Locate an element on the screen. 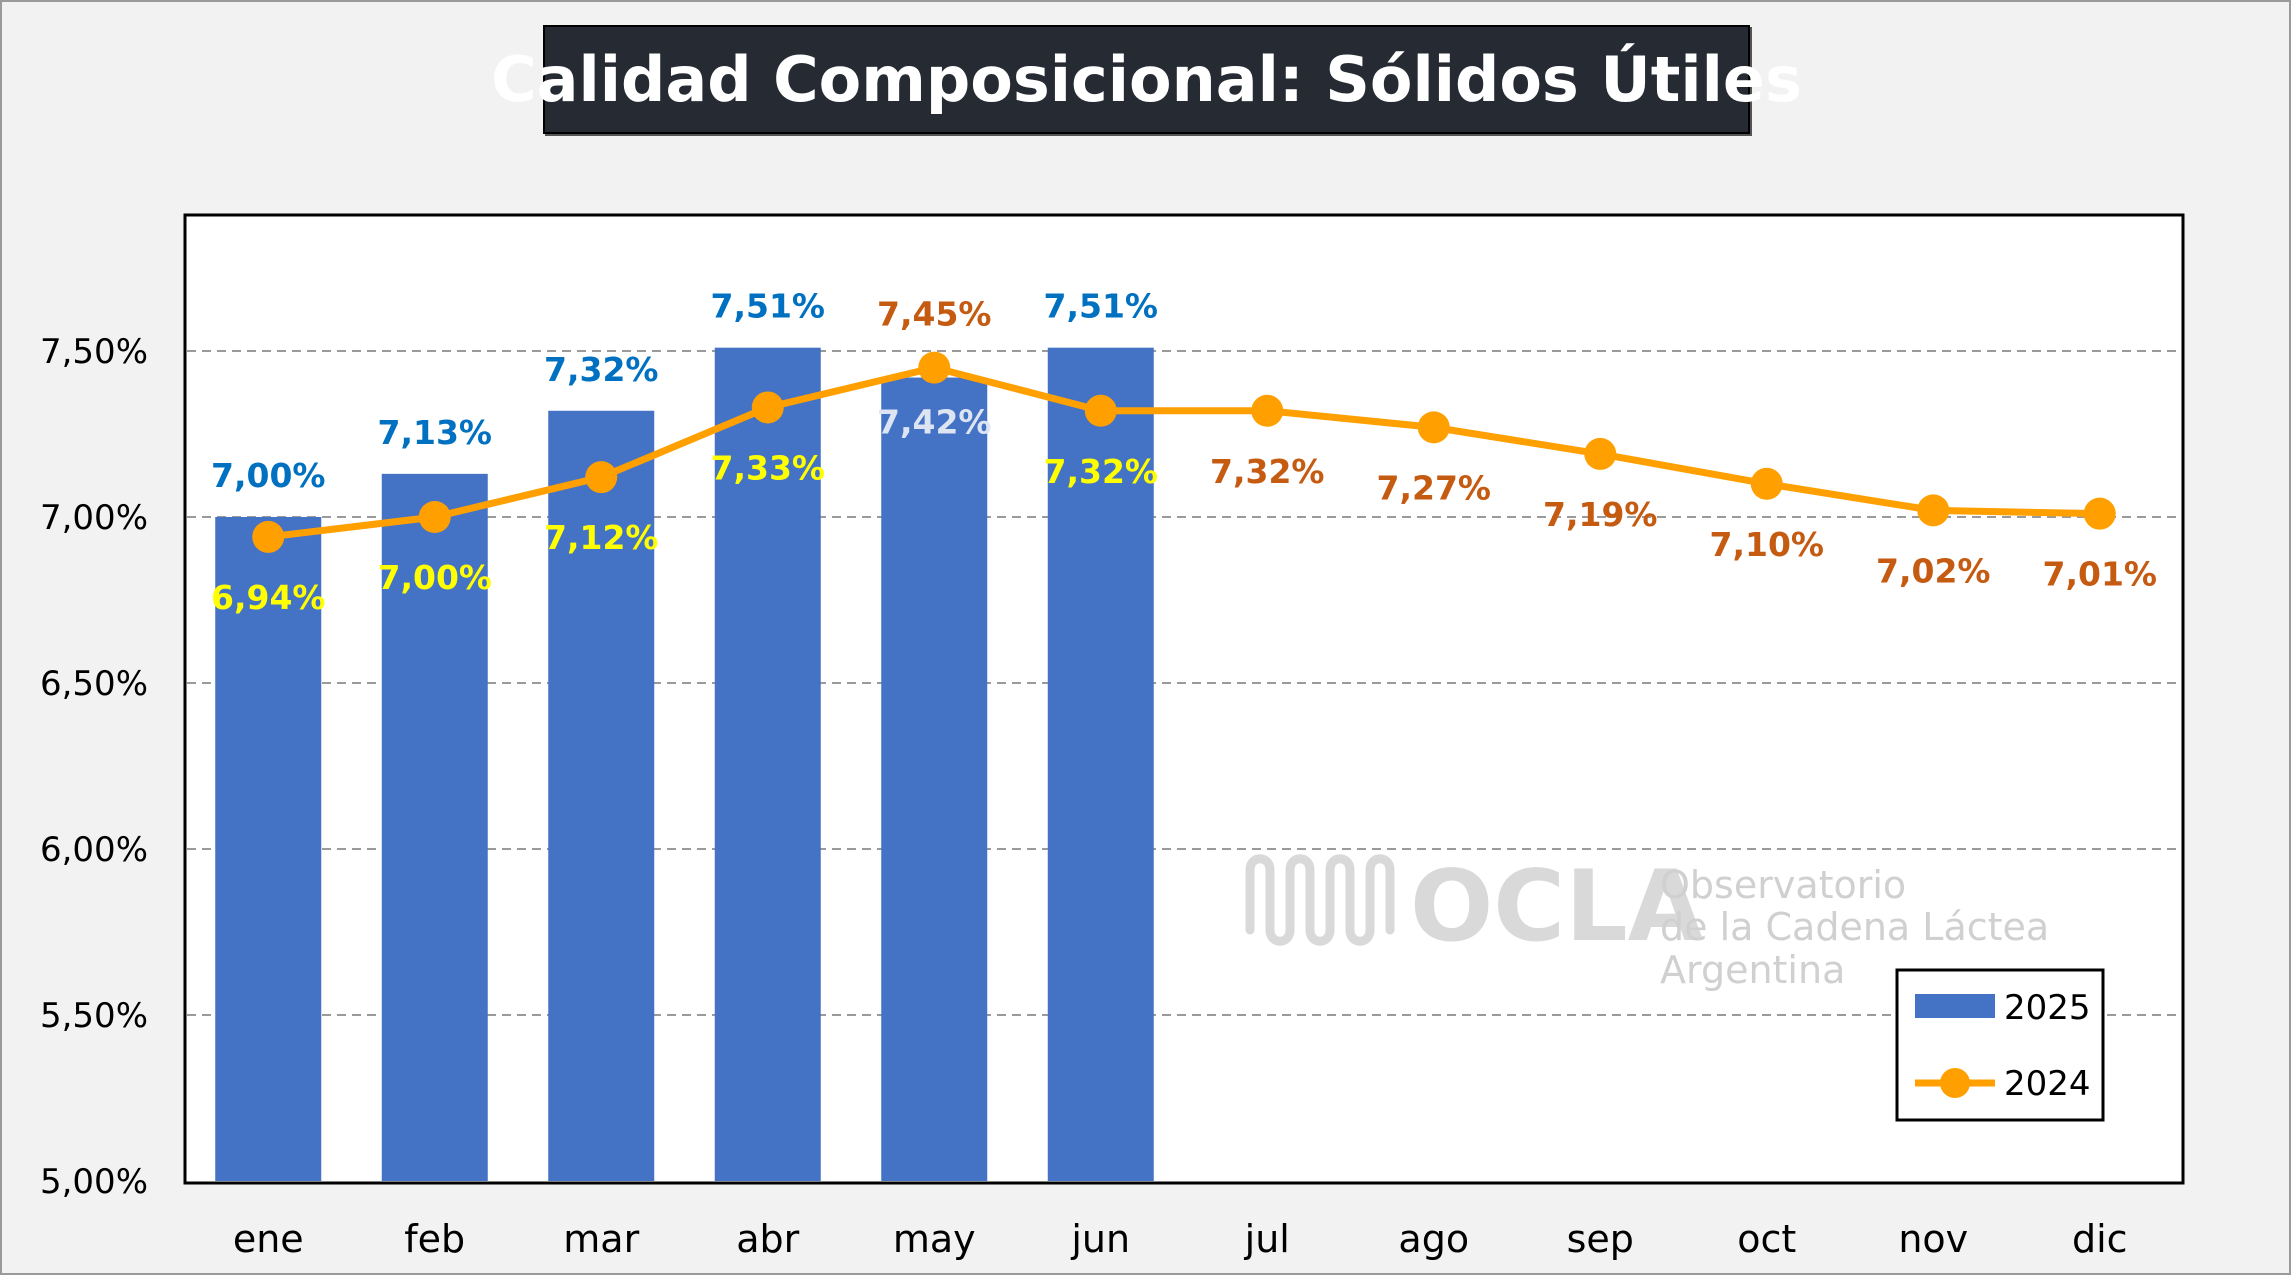 The image size is (2291, 1275). legend-marker-2024 is located at coordinates (1955, 1083).